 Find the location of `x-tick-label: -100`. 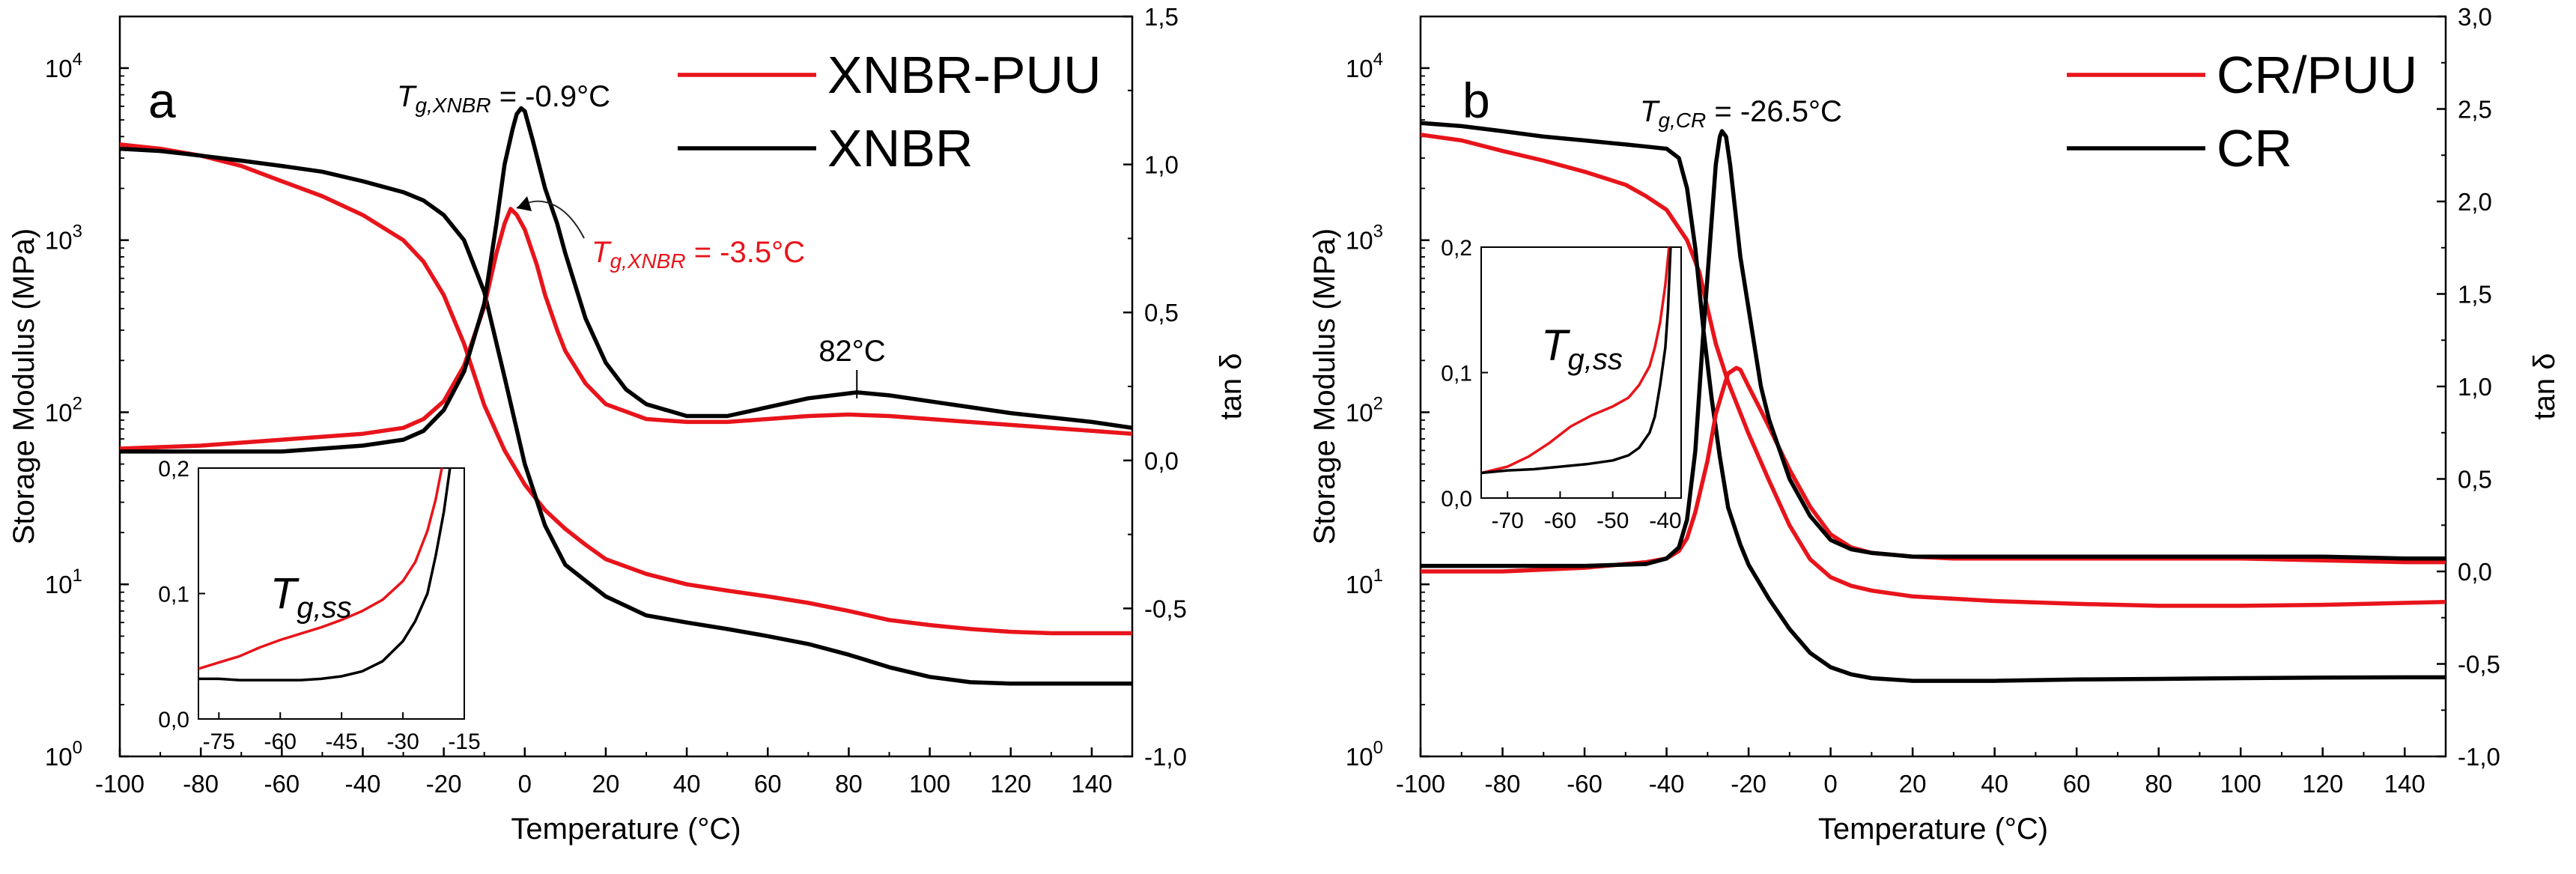

x-tick-label: -100 is located at coordinates (1420, 784).